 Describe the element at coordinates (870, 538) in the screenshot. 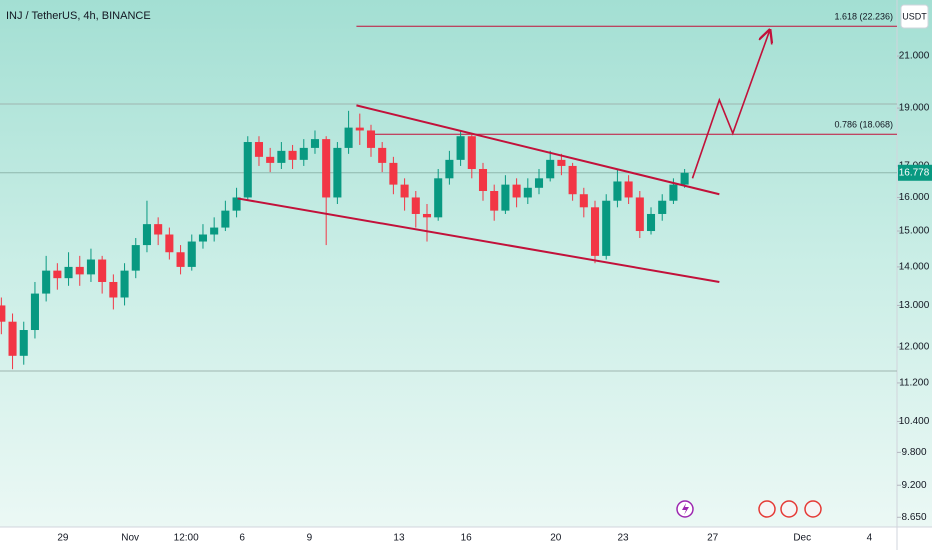

I see `x-tick-label: 4` at that location.